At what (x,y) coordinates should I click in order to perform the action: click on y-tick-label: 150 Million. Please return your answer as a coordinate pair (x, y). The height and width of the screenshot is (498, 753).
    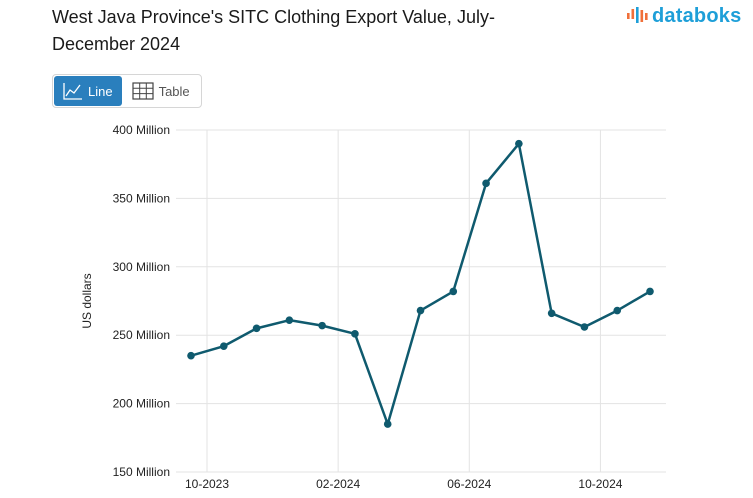
    Looking at the image, I should click on (141, 472).